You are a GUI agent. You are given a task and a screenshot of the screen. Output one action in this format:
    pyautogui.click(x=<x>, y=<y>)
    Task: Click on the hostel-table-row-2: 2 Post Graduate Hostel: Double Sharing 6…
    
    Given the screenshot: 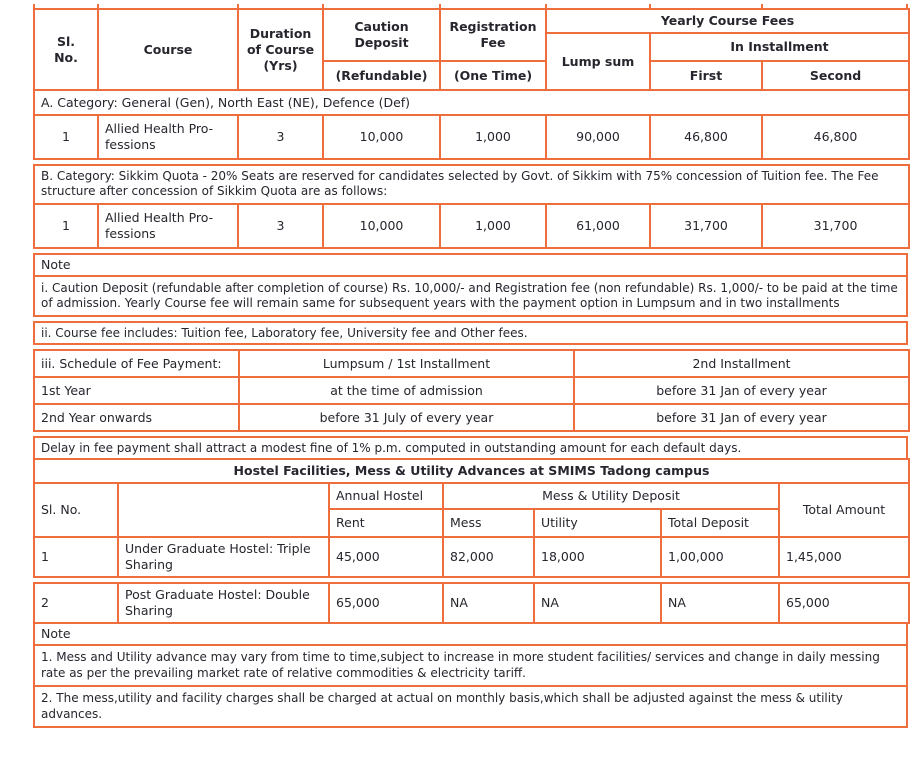 What is the action you would take?
    pyautogui.click(x=471, y=603)
    